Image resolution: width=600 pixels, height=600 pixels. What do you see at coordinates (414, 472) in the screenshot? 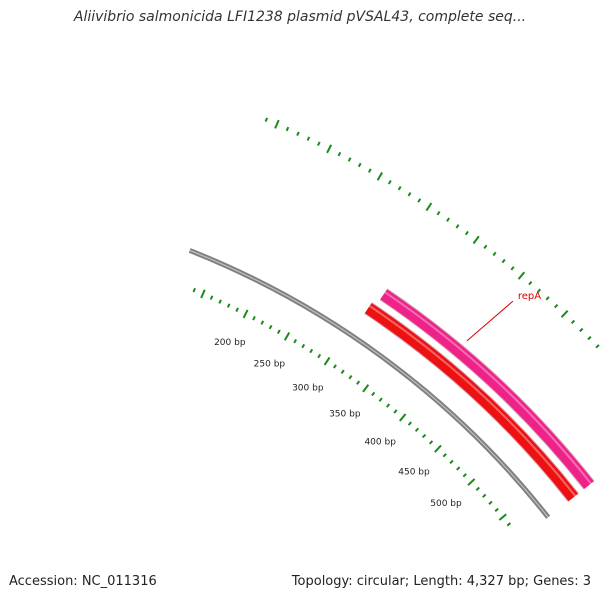
I see `ruler-label-450: 450 bp` at bounding box center [414, 472].